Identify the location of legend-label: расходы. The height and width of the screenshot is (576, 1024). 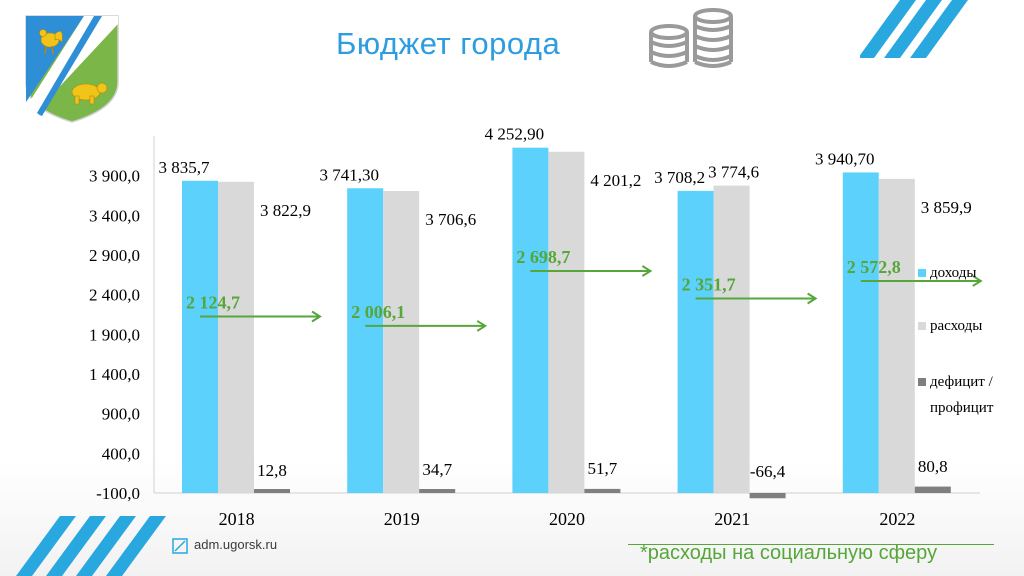
(956, 326).